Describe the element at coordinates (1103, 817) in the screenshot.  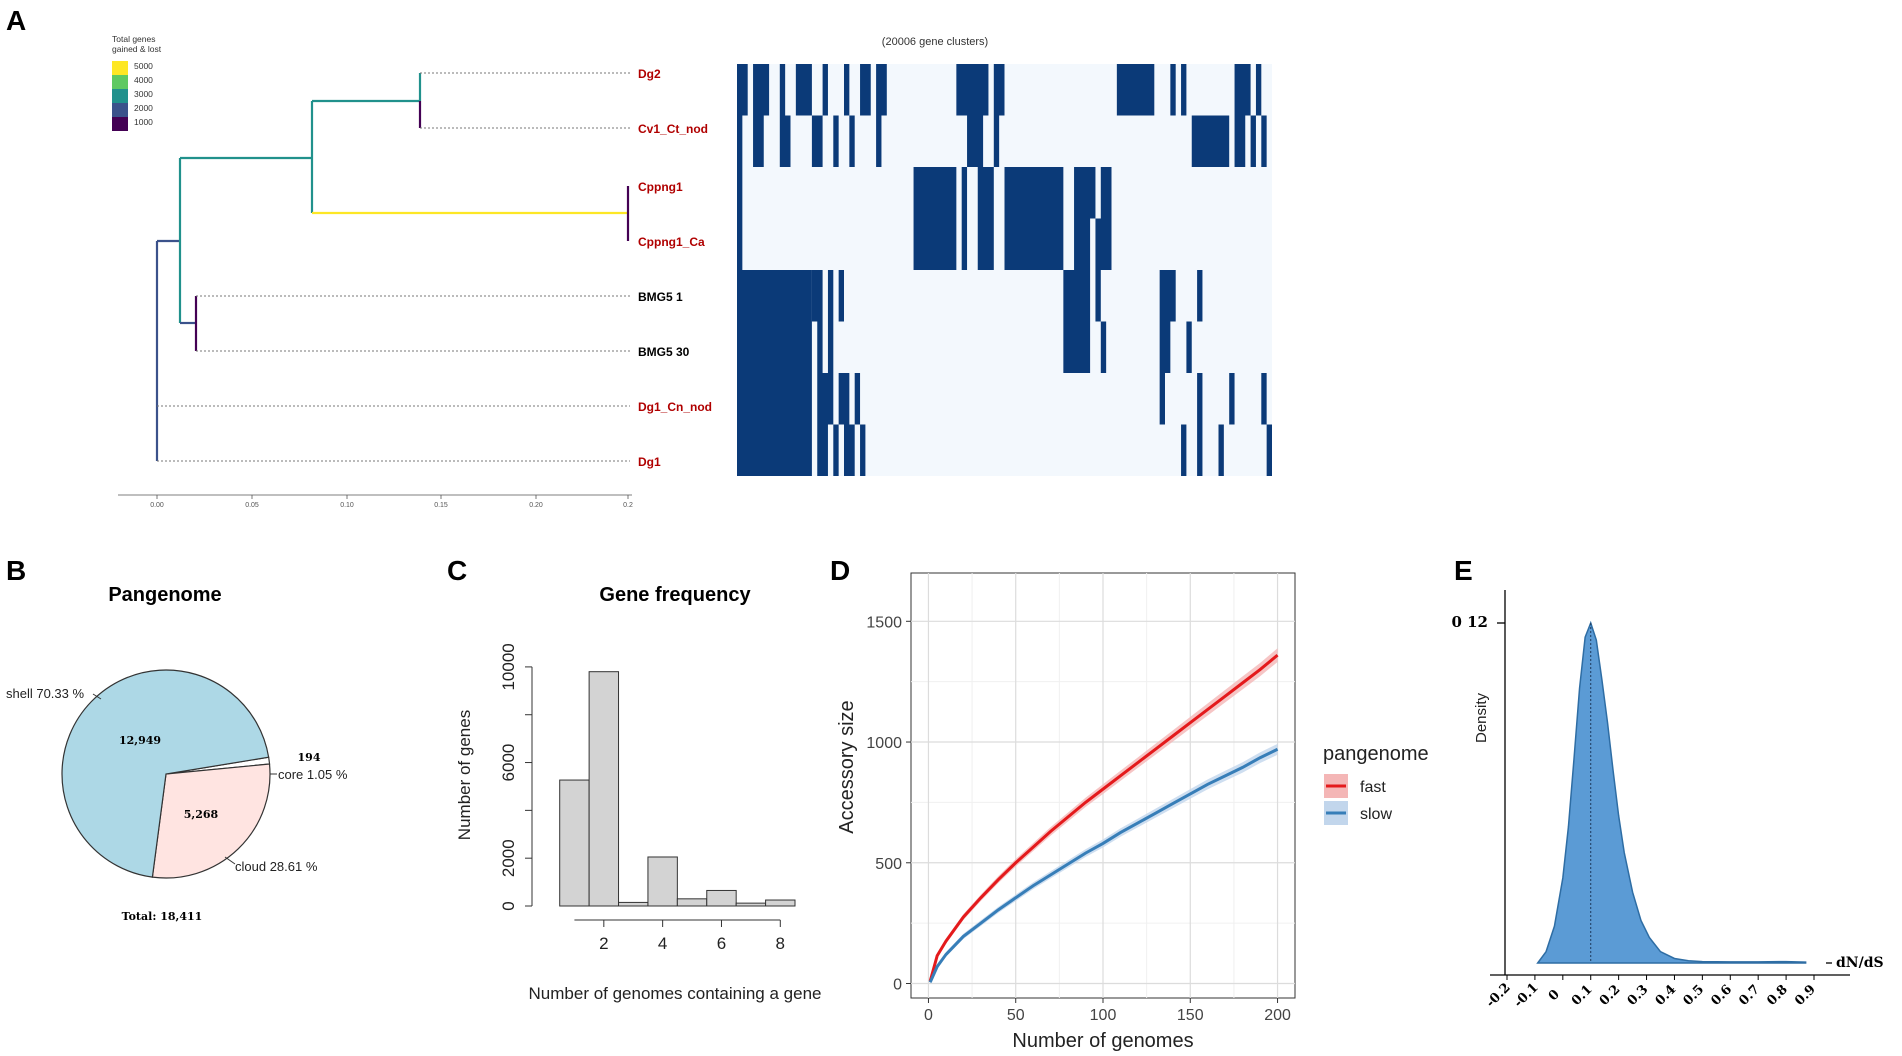
I see `series-line-fast` at that location.